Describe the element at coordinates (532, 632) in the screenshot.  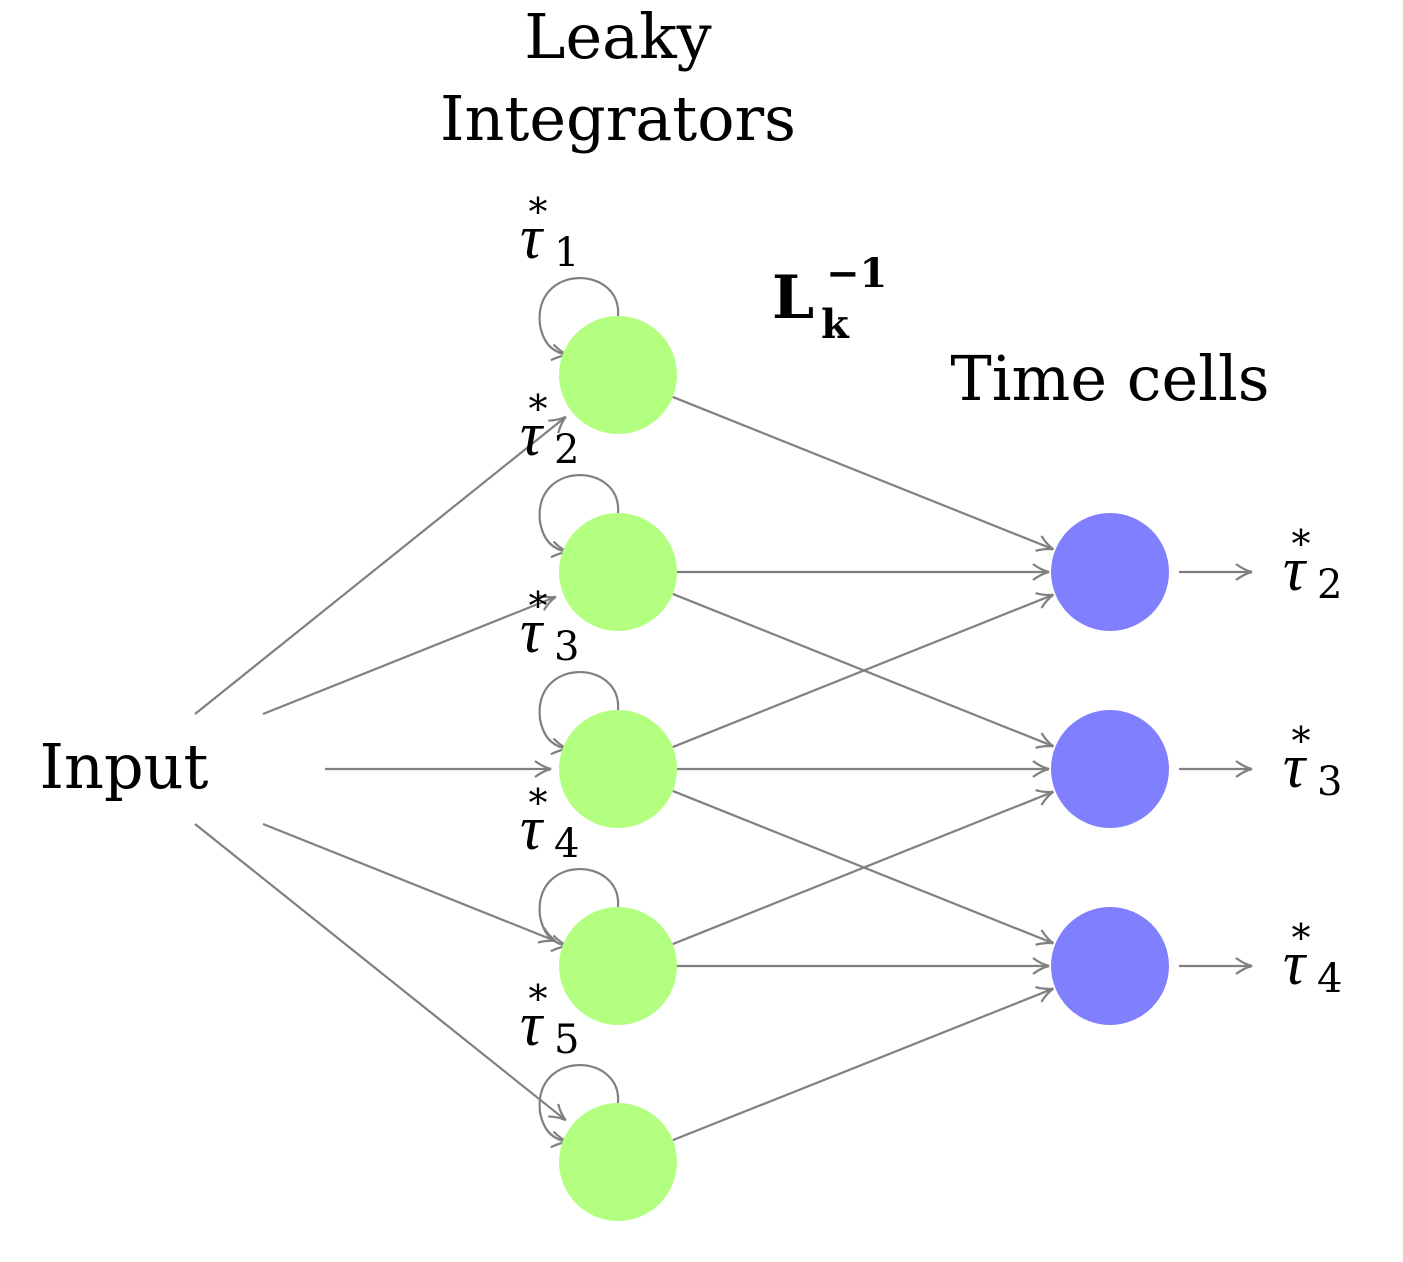
I see `integrator-label-3-symbol: τ` at that location.